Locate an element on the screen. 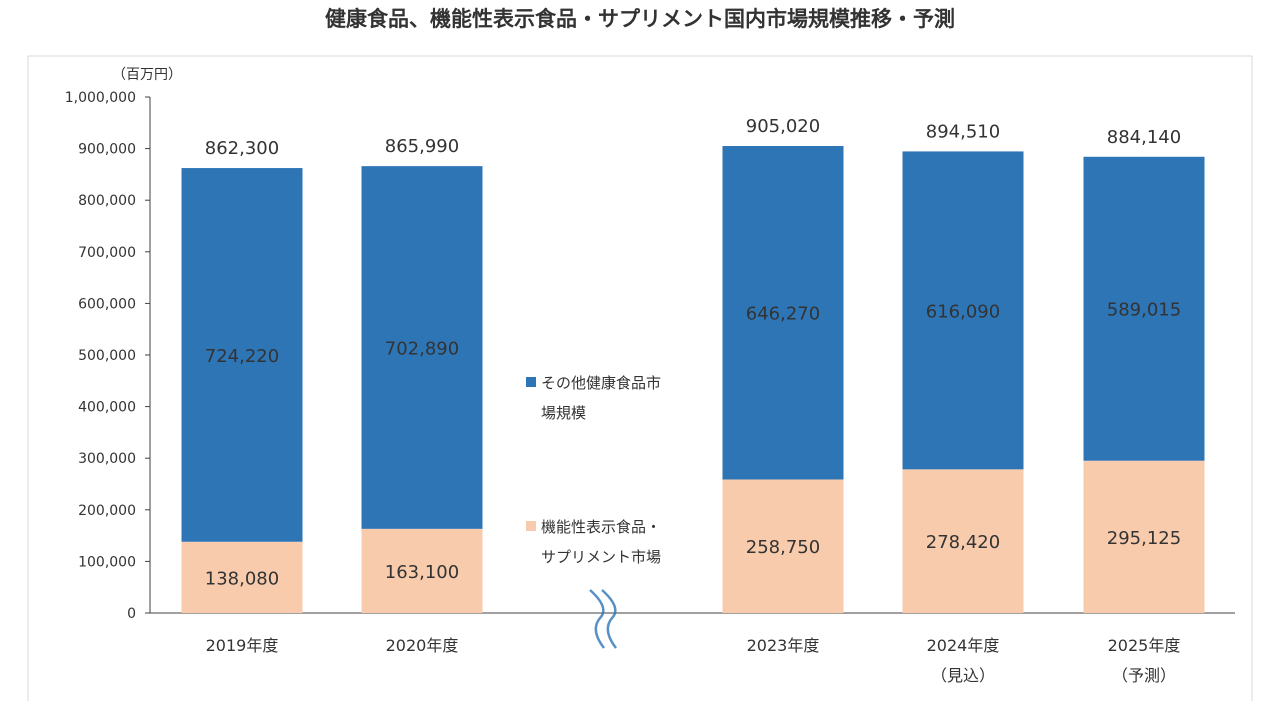 This screenshot has width=1280, height=701. legend-label: その他健康食品市 is located at coordinates (601, 383).